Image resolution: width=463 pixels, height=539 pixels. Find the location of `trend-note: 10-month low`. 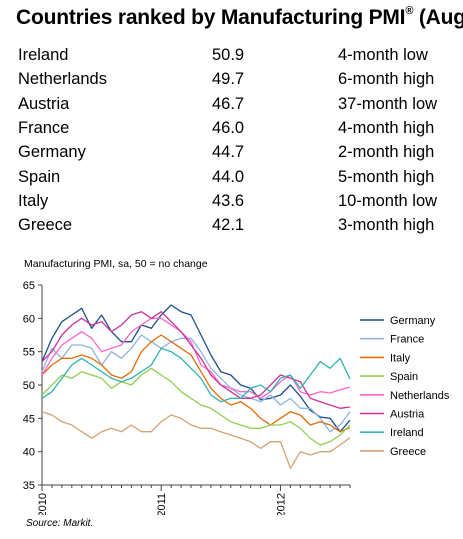

trend-note: 10-month low is located at coordinates (388, 200).